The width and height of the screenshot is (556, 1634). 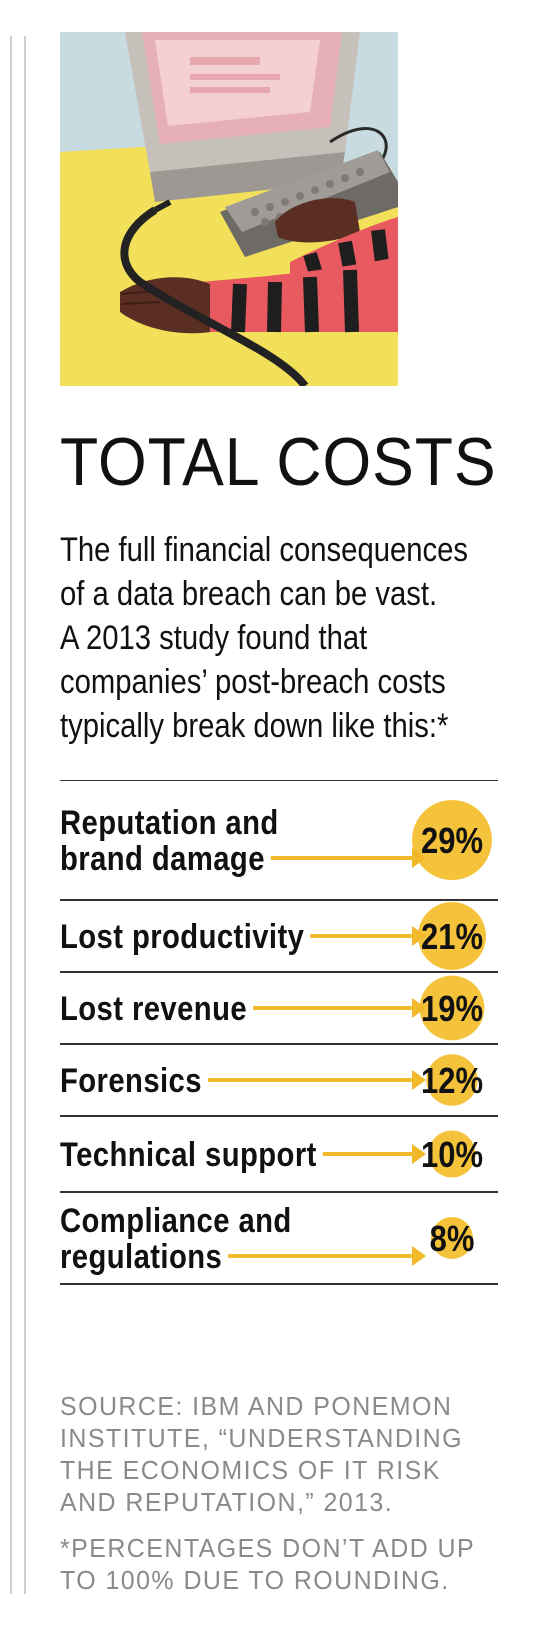 What do you see at coordinates (227, 1502) in the screenshot?
I see `source-line: AND REPUTATION,” 2013.` at bounding box center [227, 1502].